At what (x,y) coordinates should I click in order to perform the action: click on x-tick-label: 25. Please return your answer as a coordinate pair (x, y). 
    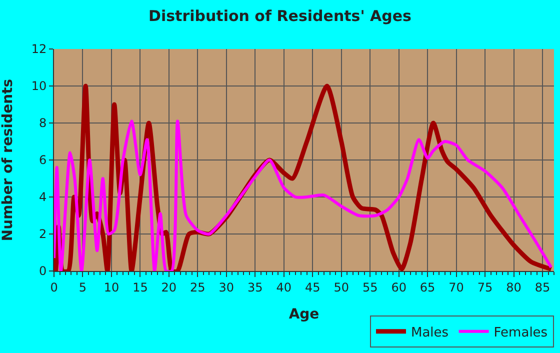
    Looking at the image, I should click on (198, 287).